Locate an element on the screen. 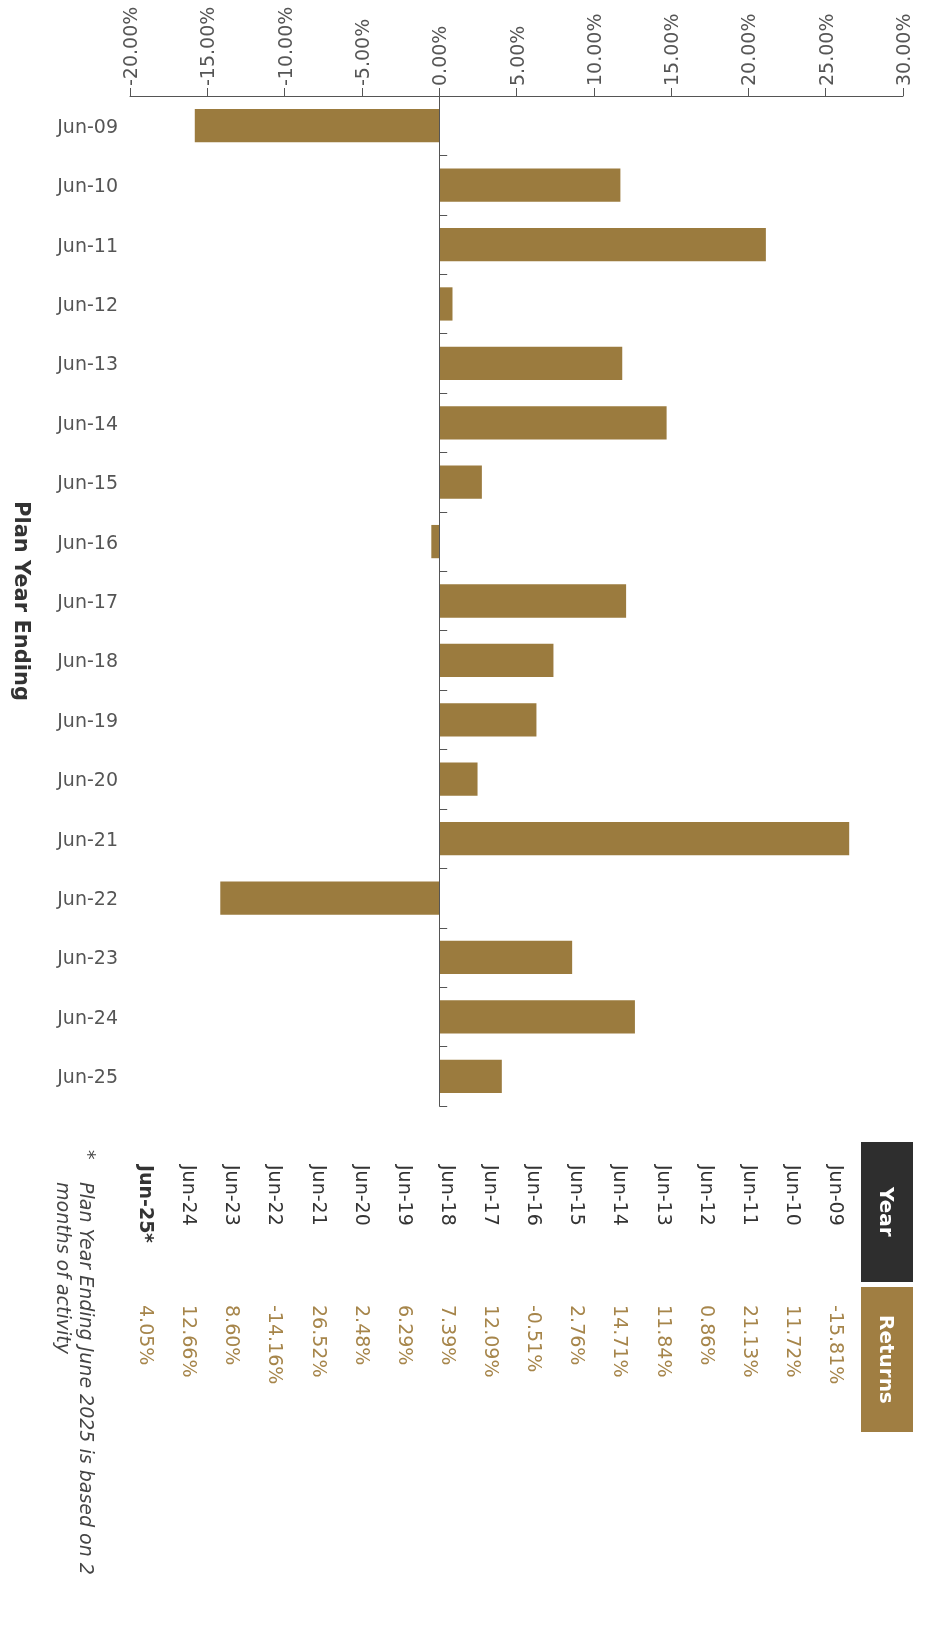 This screenshot has height=1628, width=928. x-tick-label: 20.00% is located at coordinates (748, 49).